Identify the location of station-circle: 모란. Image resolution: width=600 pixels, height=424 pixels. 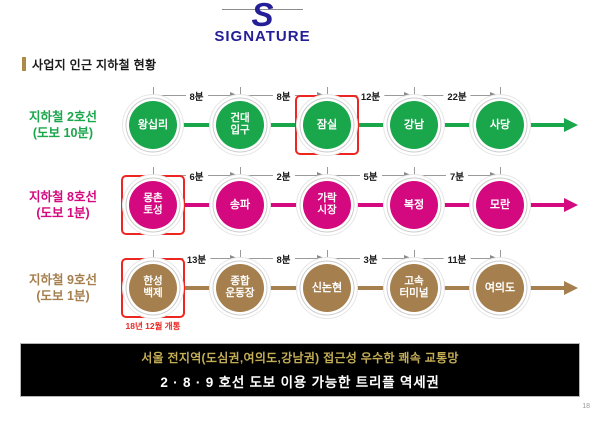
(500, 205).